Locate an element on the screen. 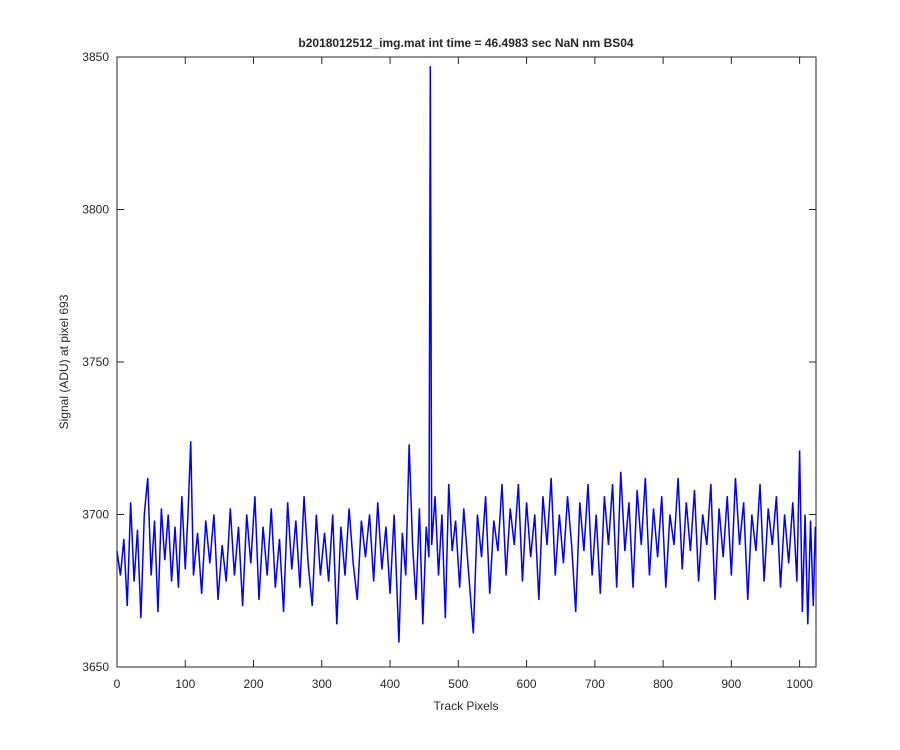  x-tick-label: 100 is located at coordinates (185, 684).